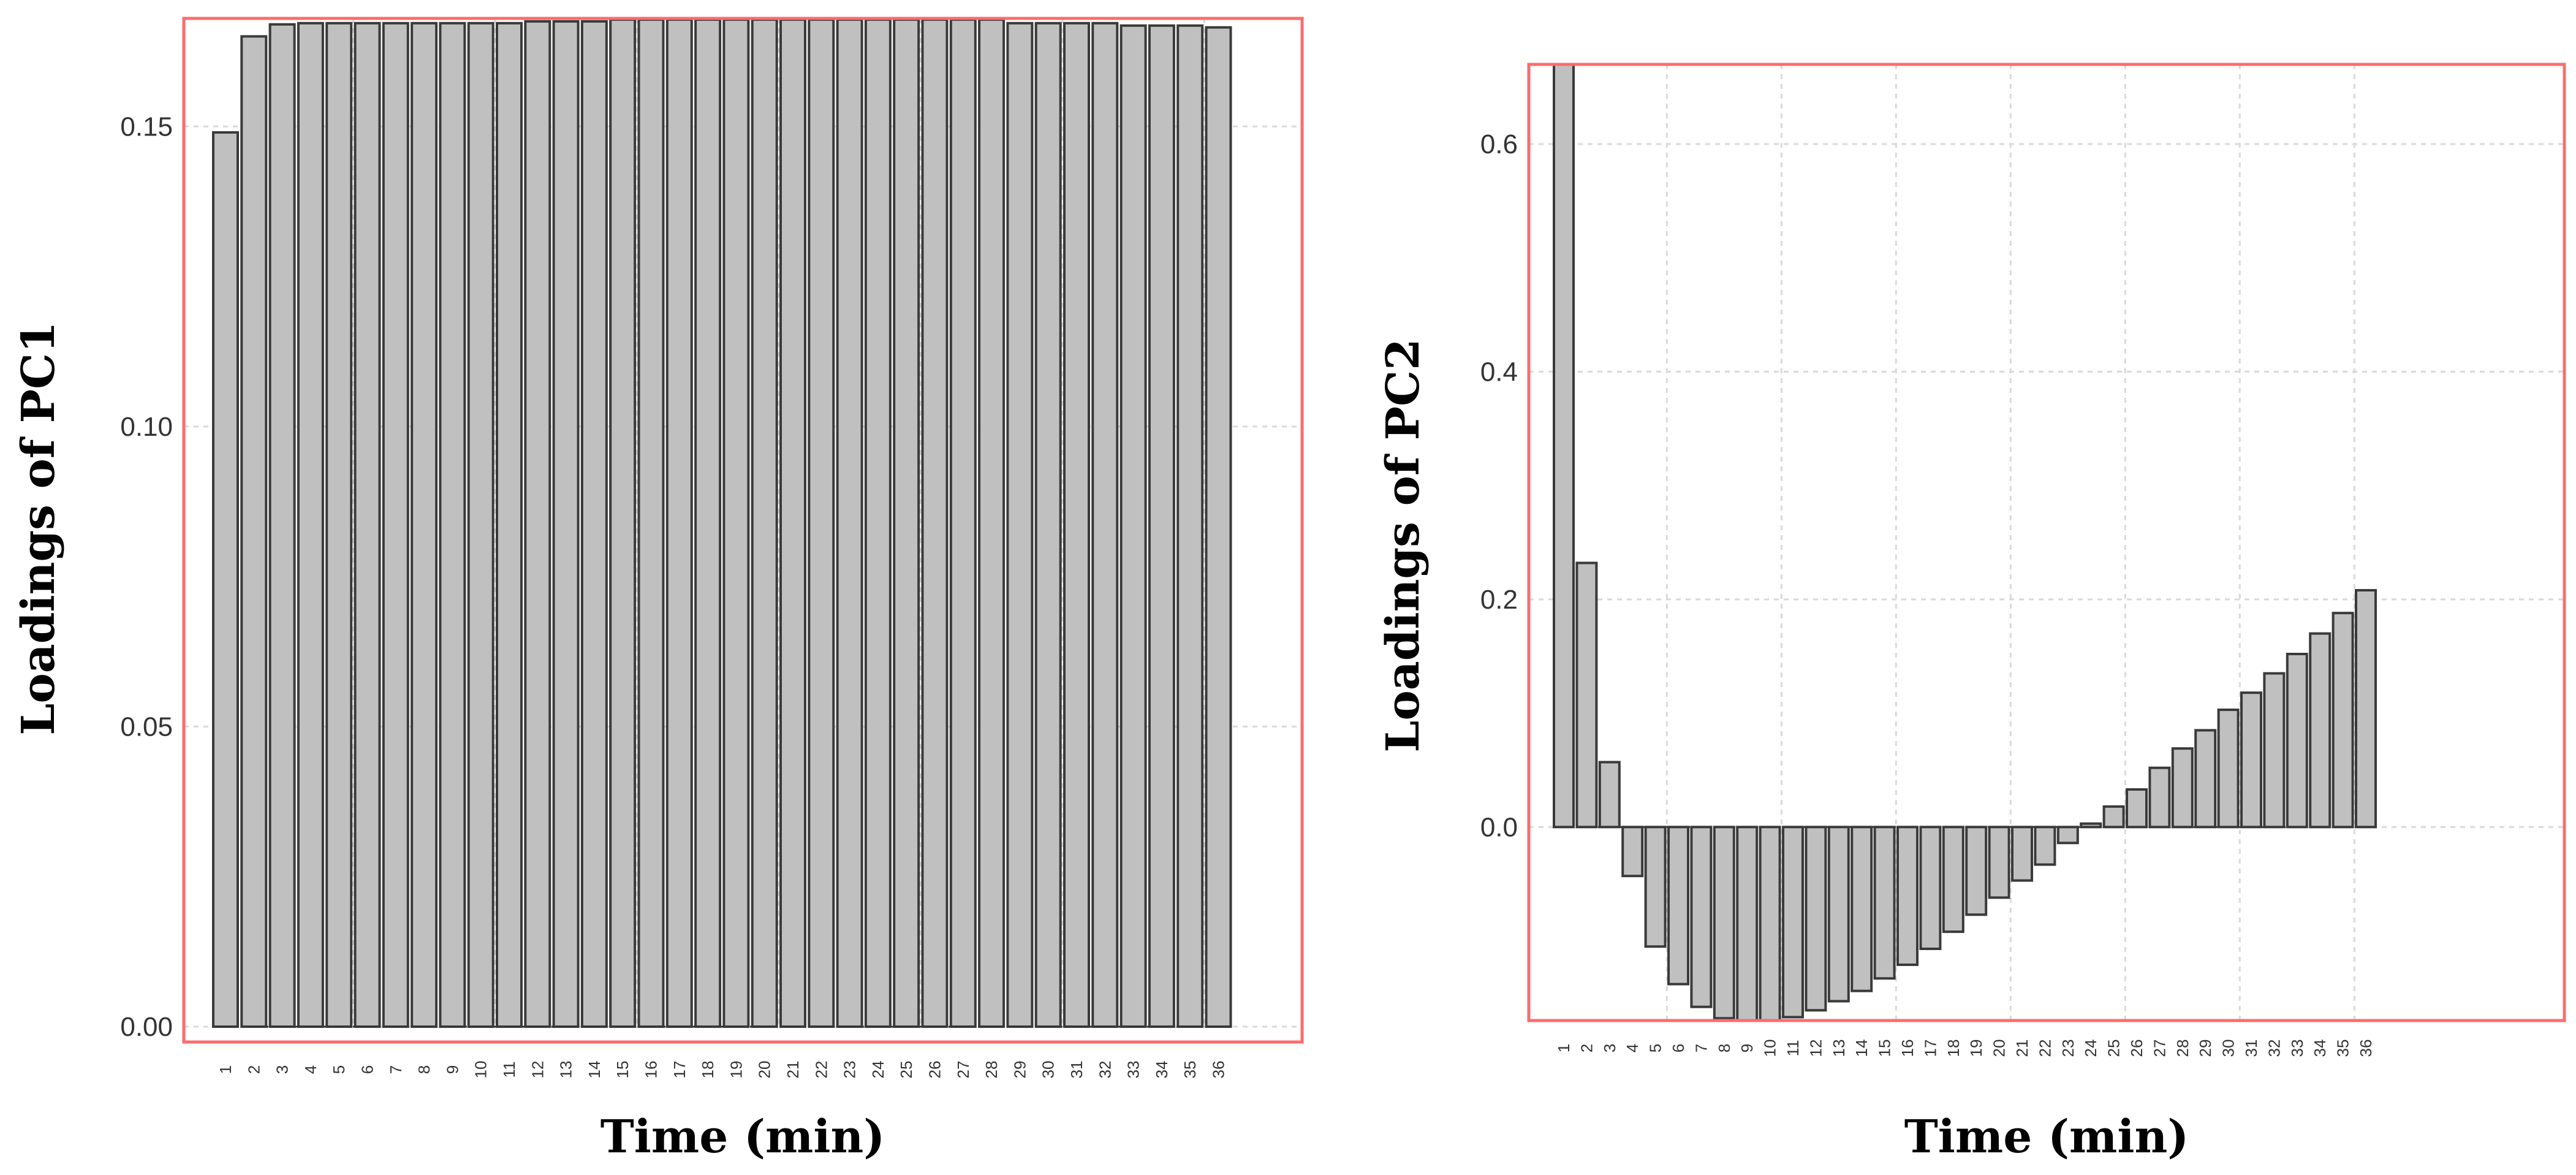 The image size is (2576, 1175). Describe the element at coordinates (2045, 1048) in the screenshot. I see `pc2-x-tick-label: 22` at that location.